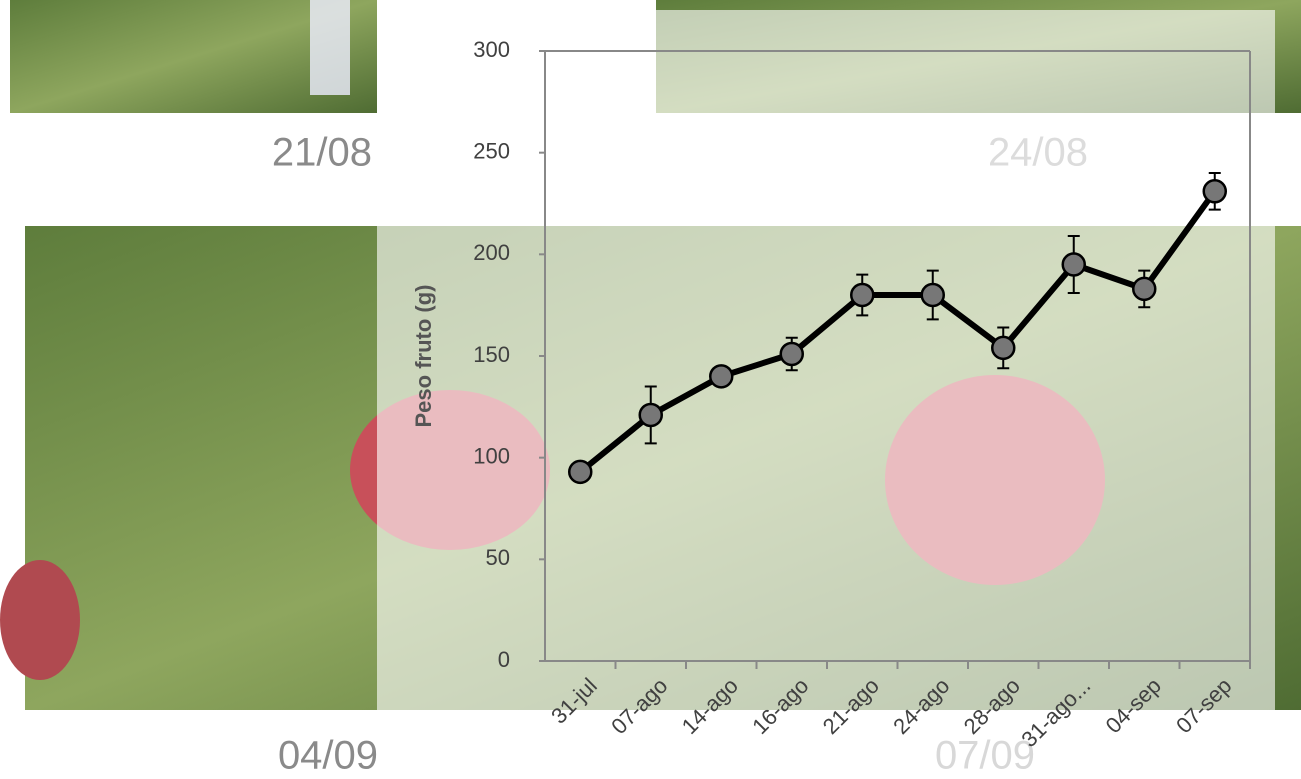 This screenshot has height=779, width=1301. Describe the element at coordinates (985, 756) in the screenshot. I see `photo-label: 07/09` at that location.